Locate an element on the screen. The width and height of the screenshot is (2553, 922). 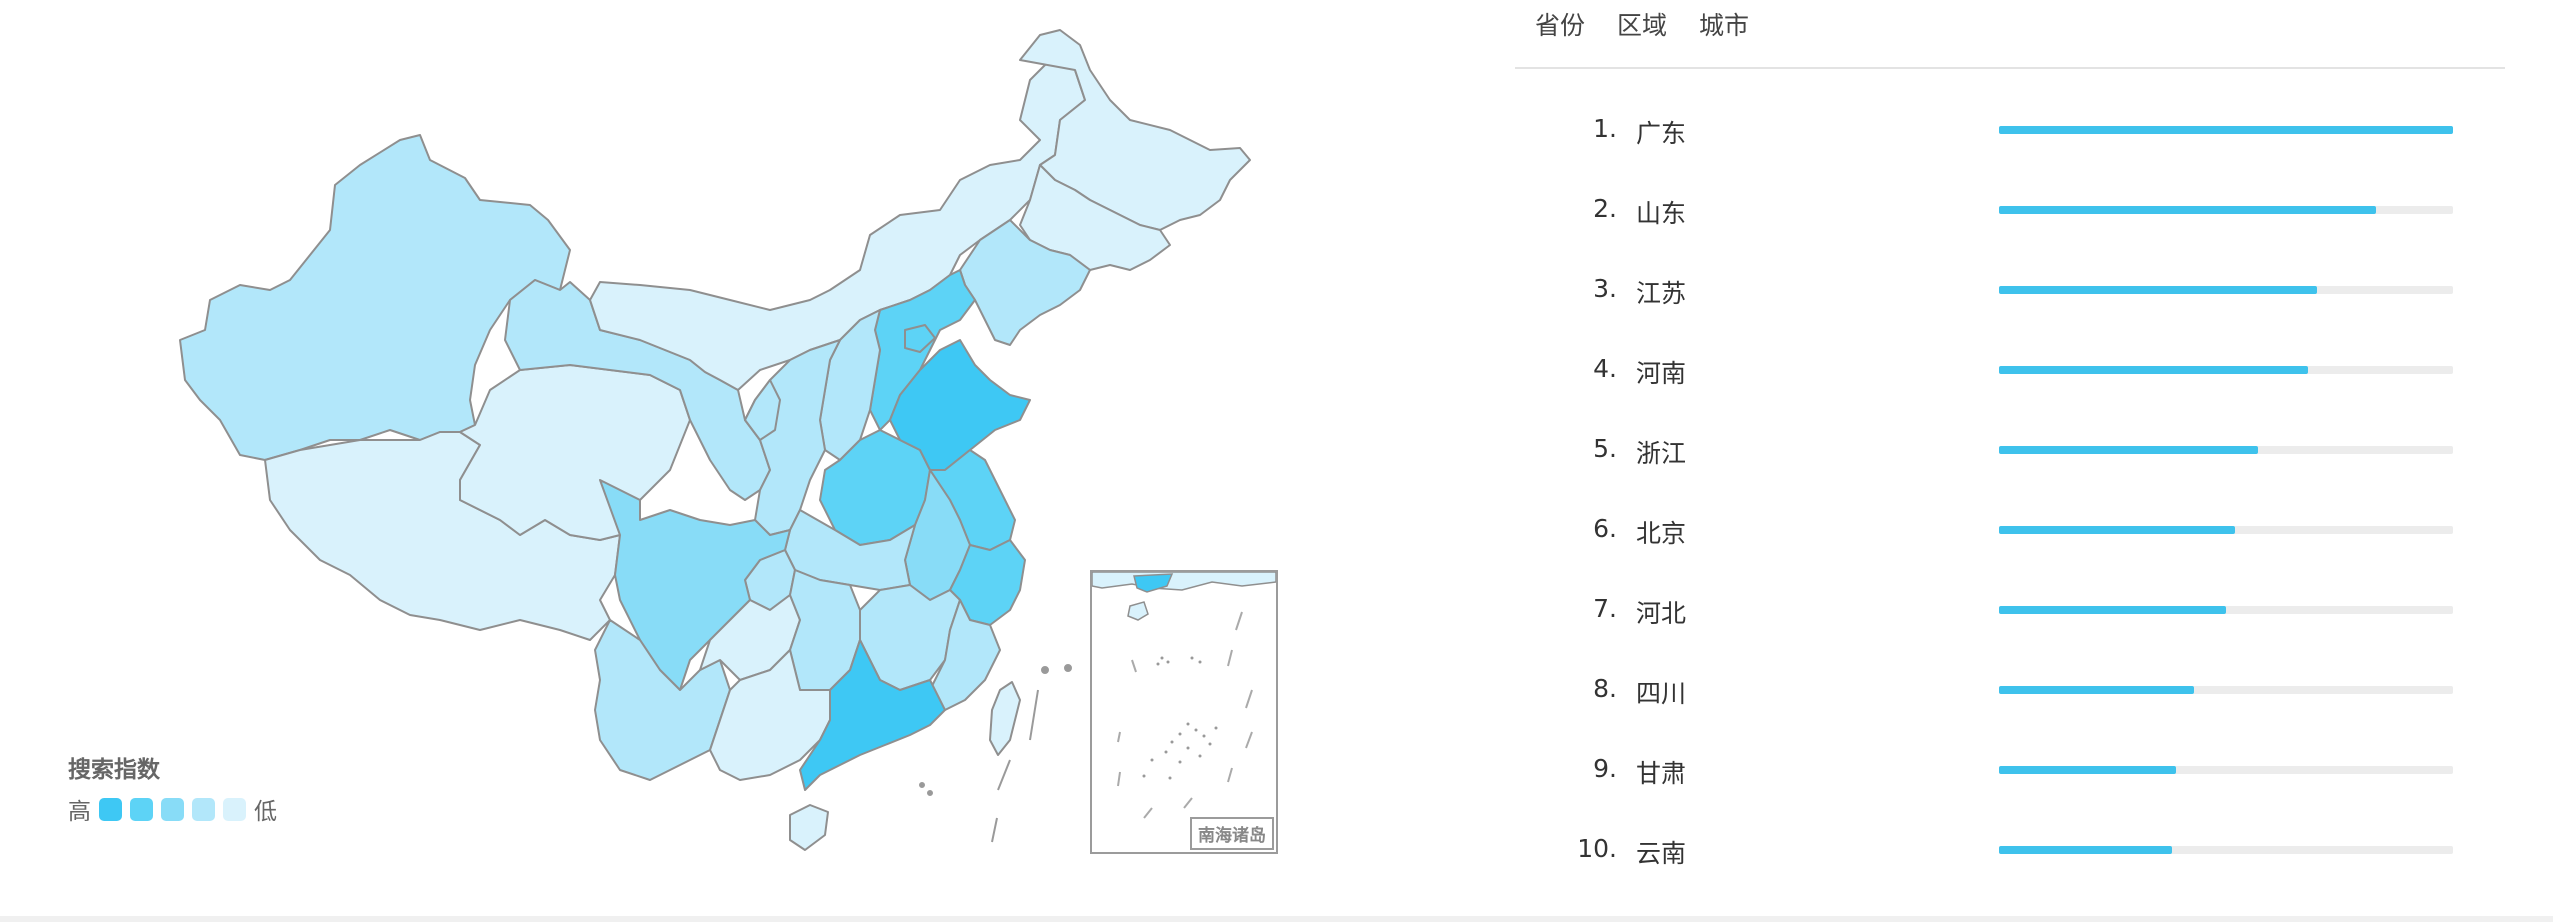
legend-high-label: 高 is located at coordinates (79, 812).